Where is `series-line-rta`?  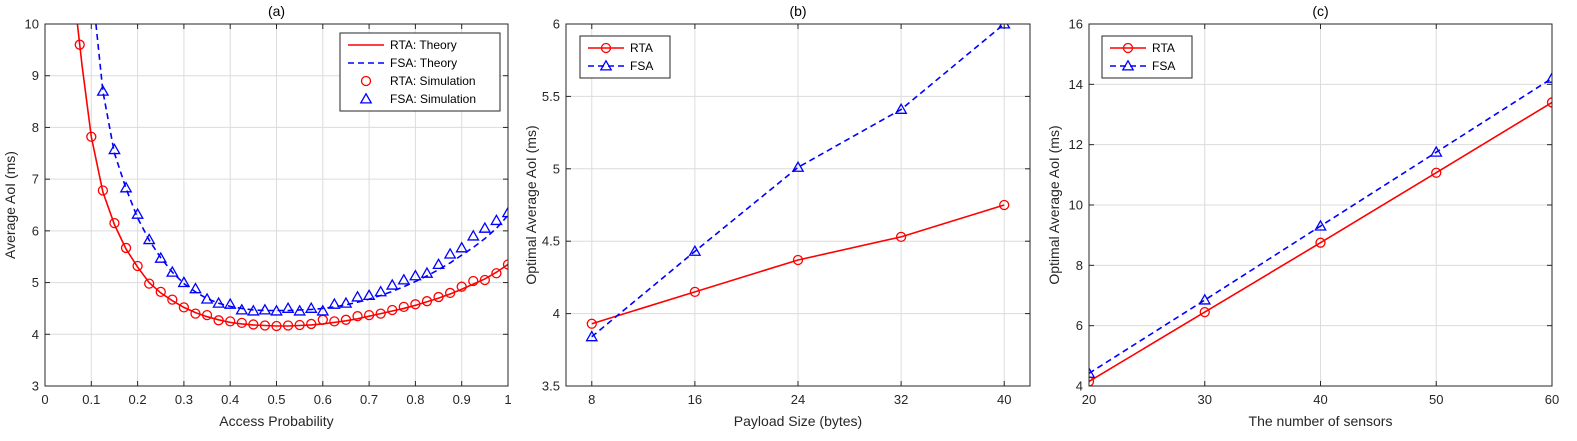
series-line-rta is located at coordinates (798, 264).